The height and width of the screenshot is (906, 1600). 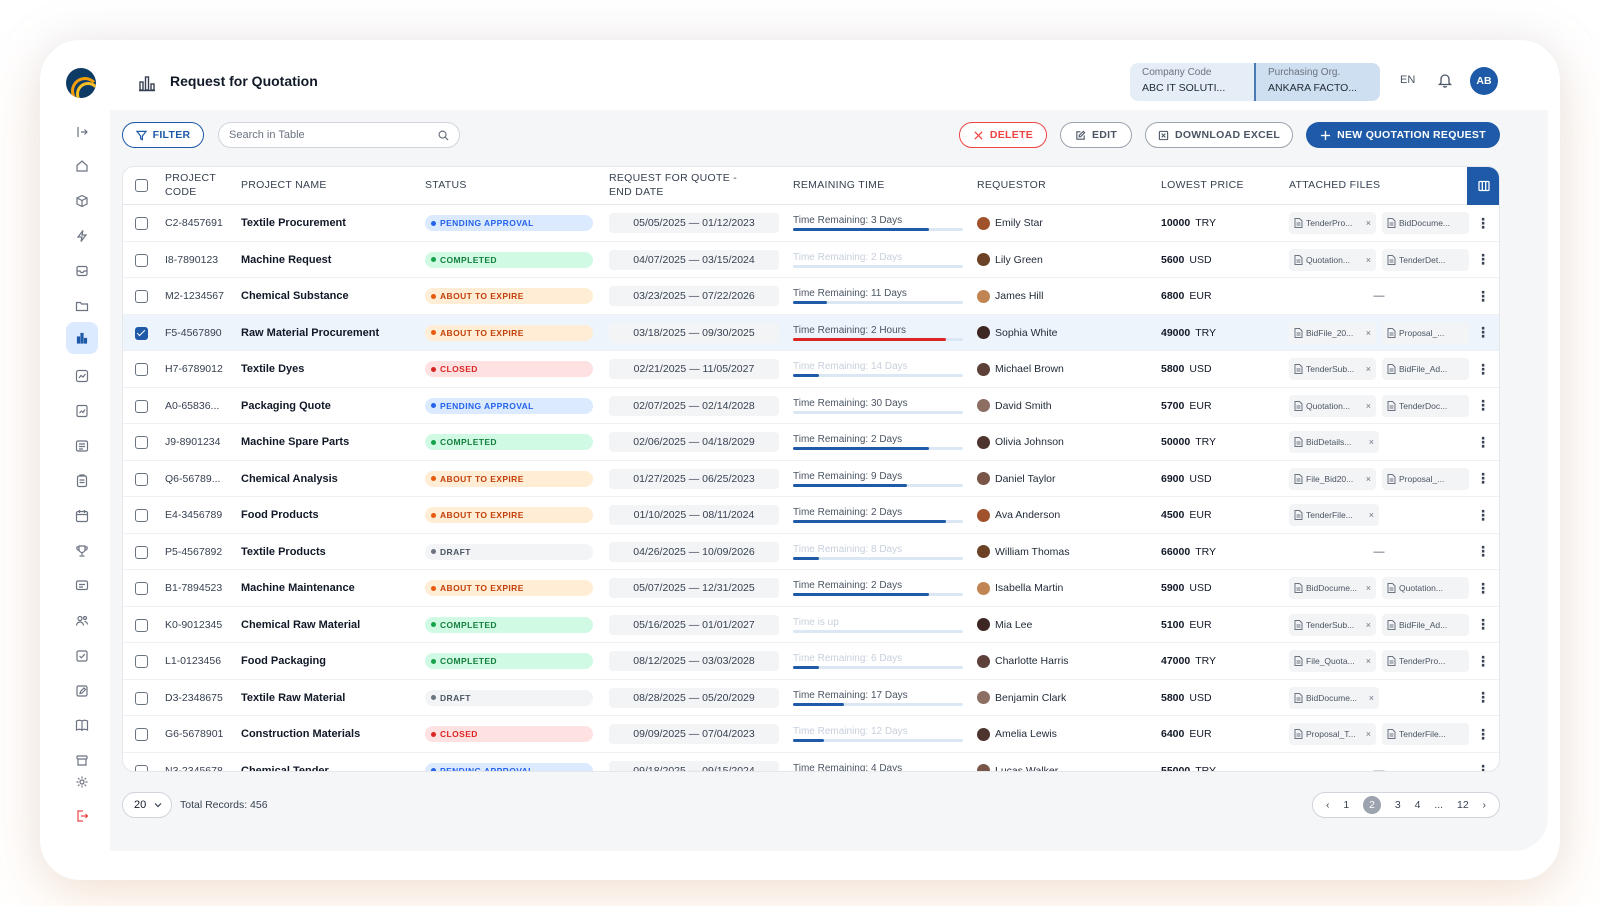 What do you see at coordinates (82, 236) in the screenshot?
I see `sidebar-item-bolt` at bounding box center [82, 236].